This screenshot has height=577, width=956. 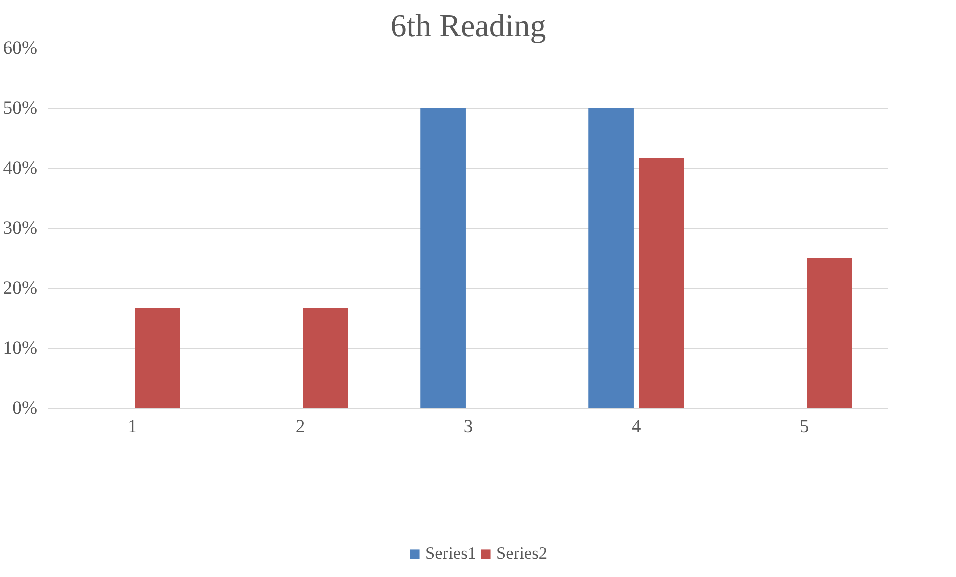 What do you see at coordinates (133, 427) in the screenshot?
I see `x-tick-label: 1` at bounding box center [133, 427].